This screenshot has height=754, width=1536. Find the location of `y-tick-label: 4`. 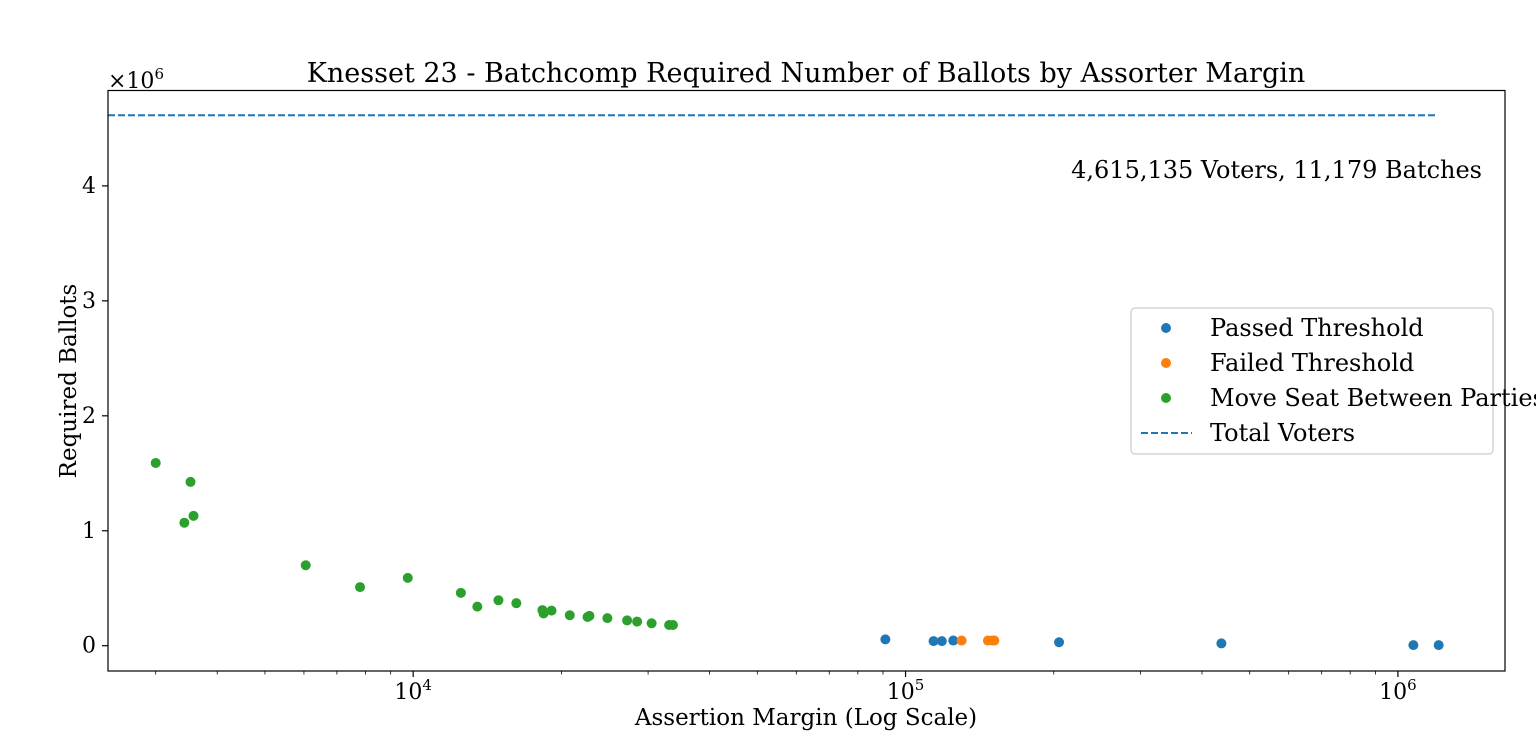

y-tick-label: 4 is located at coordinates (89, 186).